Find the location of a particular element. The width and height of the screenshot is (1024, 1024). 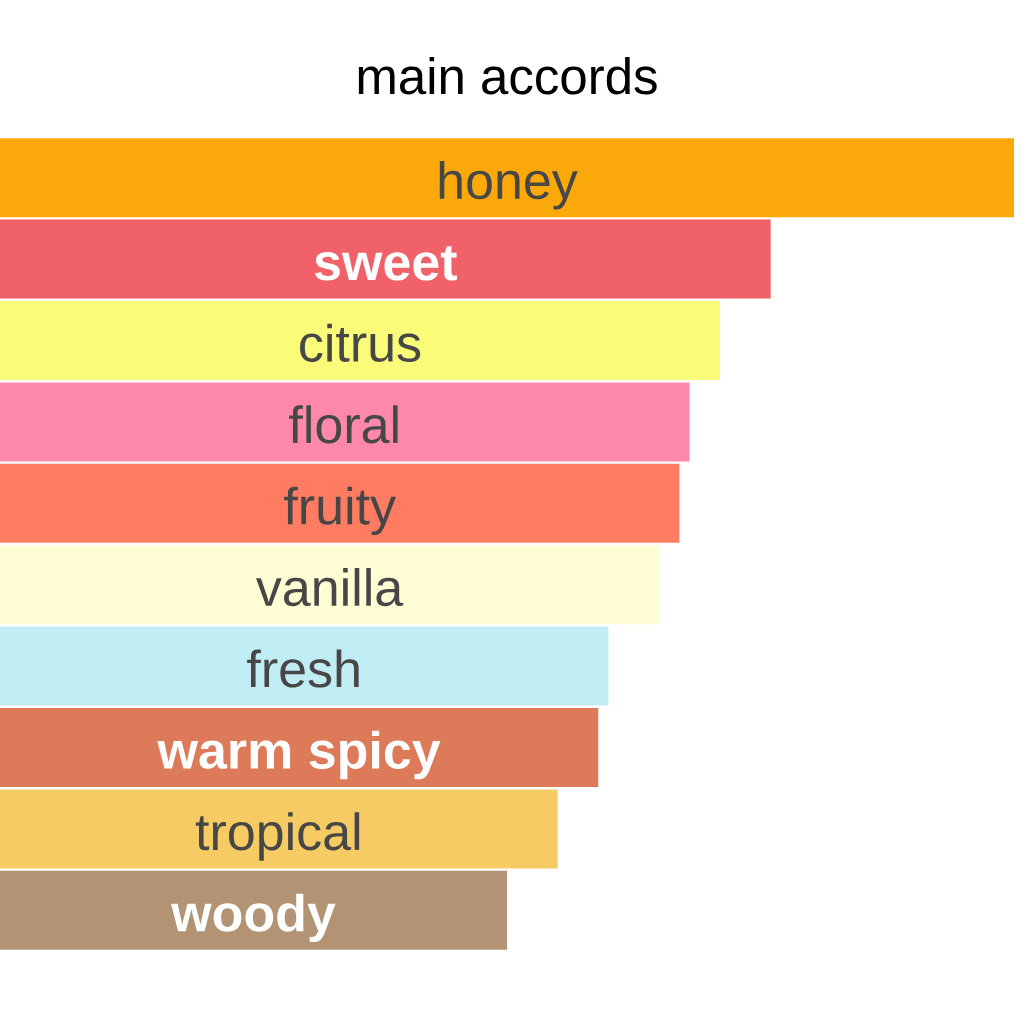

chart-title: main accords is located at coordinates (507, 76).